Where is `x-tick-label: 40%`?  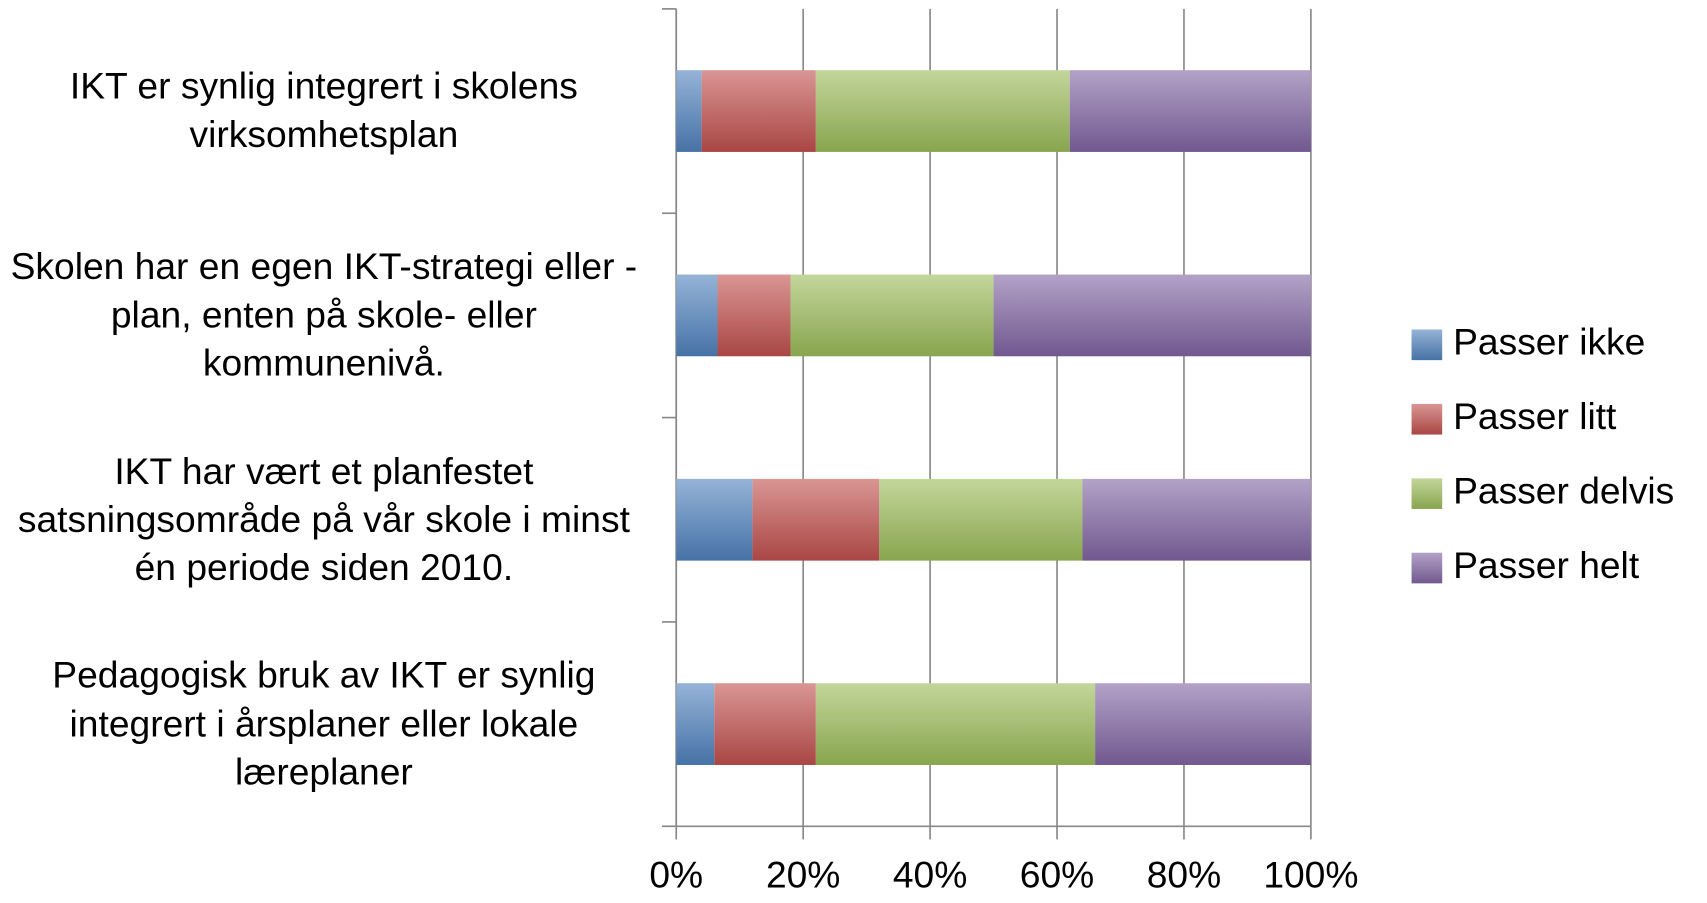
x-tick-label: 40% is located at coordinates (930, 875).